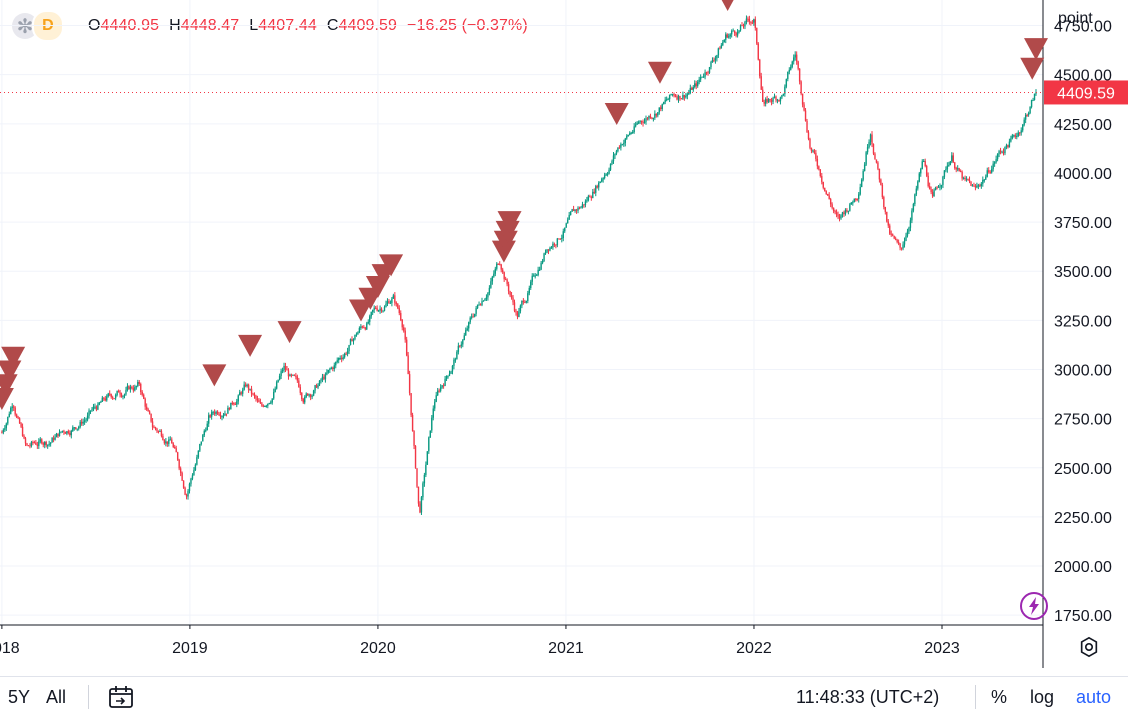 Image resolution: width=1128 pixels, height=709 pixels. What do you see at coordinates (868, 697) in the screenshot?
I see `clock-readout: 11:48:33 (UTC+2)` at bounding box center [868, 697].